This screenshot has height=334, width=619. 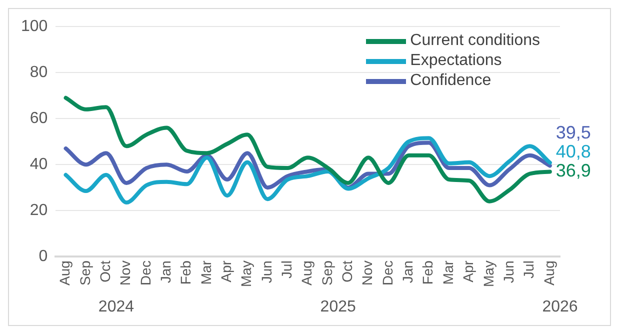 What do you see at coordinates (308, 165) in the screenshot?
I see `line-series` at bounding box center [308, 165].